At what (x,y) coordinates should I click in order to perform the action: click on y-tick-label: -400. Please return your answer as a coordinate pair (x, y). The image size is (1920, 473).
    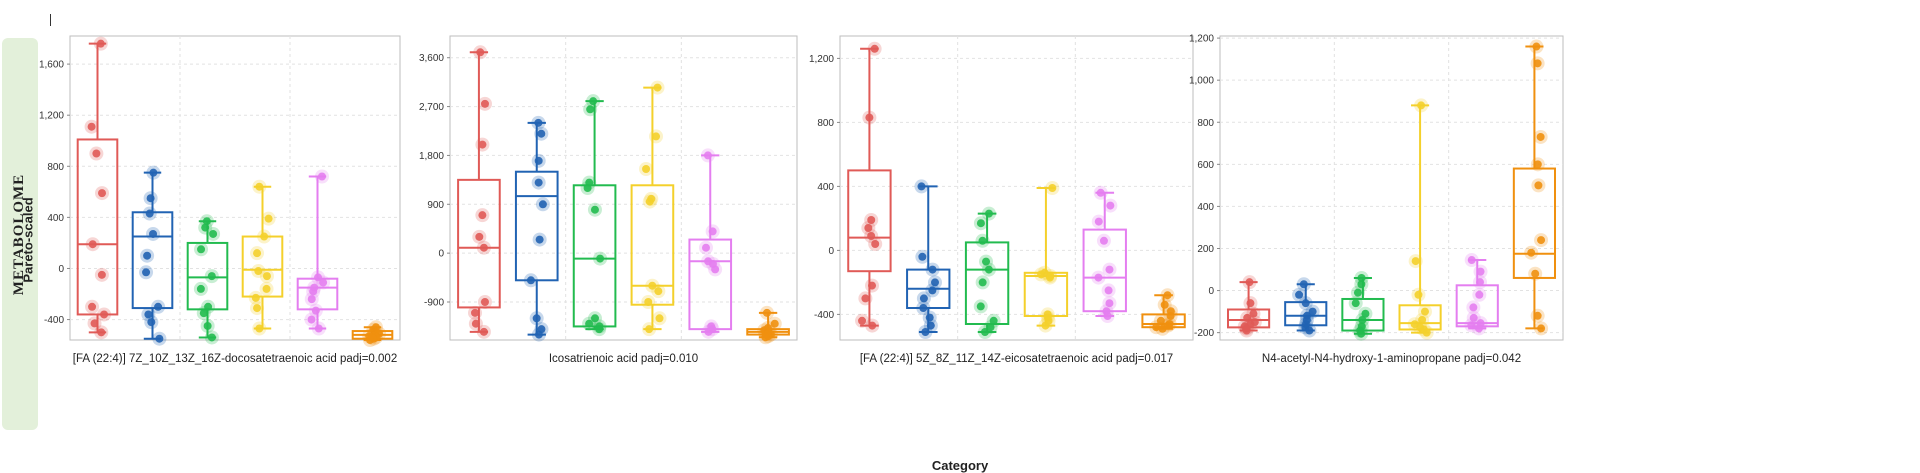
    Looking at the image, I should click on (54, 320).